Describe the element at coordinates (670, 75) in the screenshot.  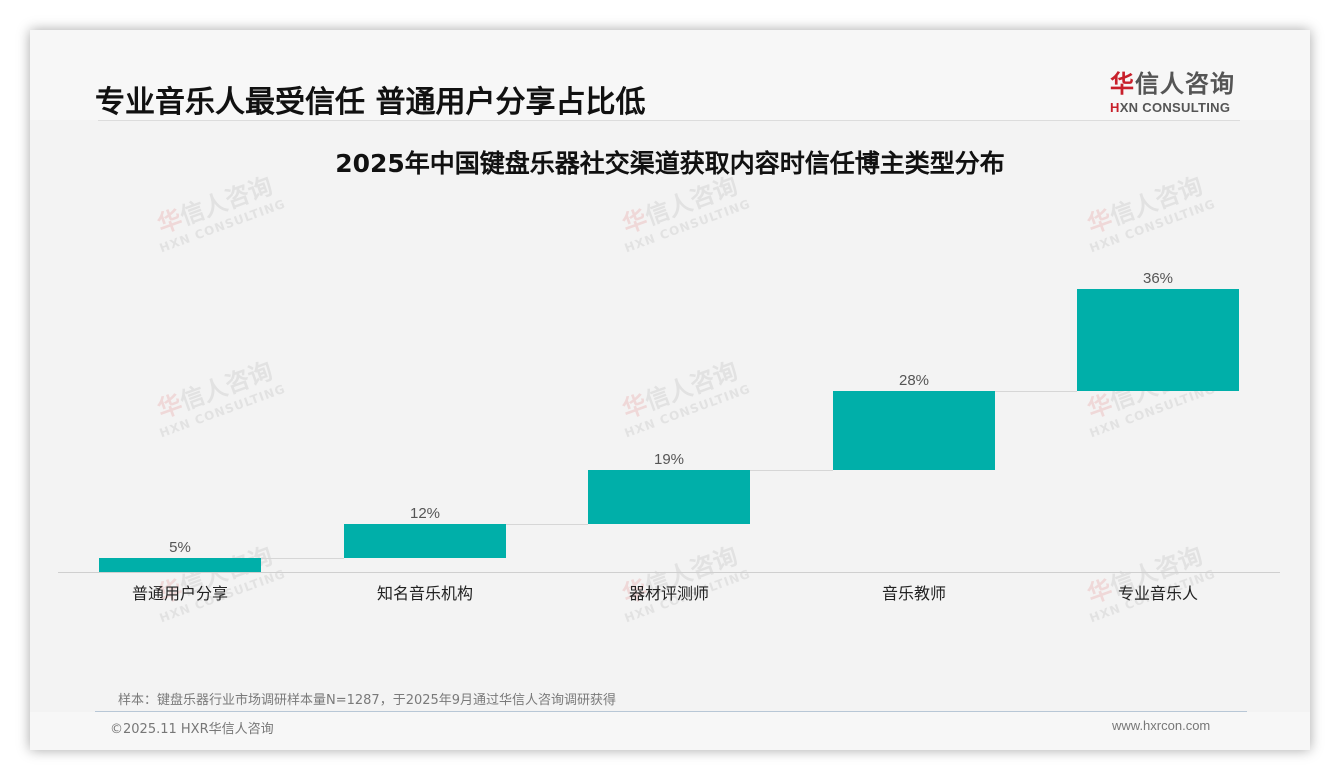
I see `header-band` at that location.